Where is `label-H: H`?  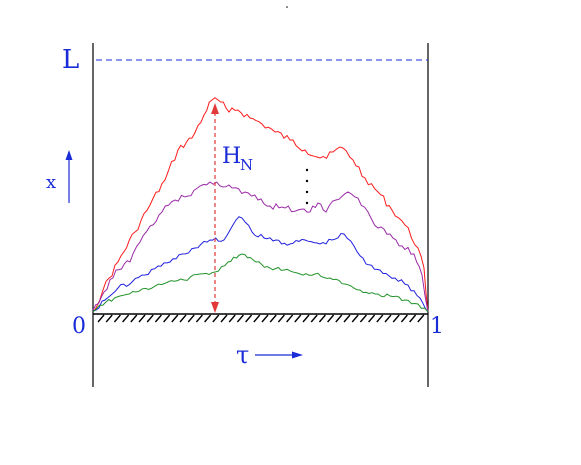 label-H: H is located at coordinates (231, 156).